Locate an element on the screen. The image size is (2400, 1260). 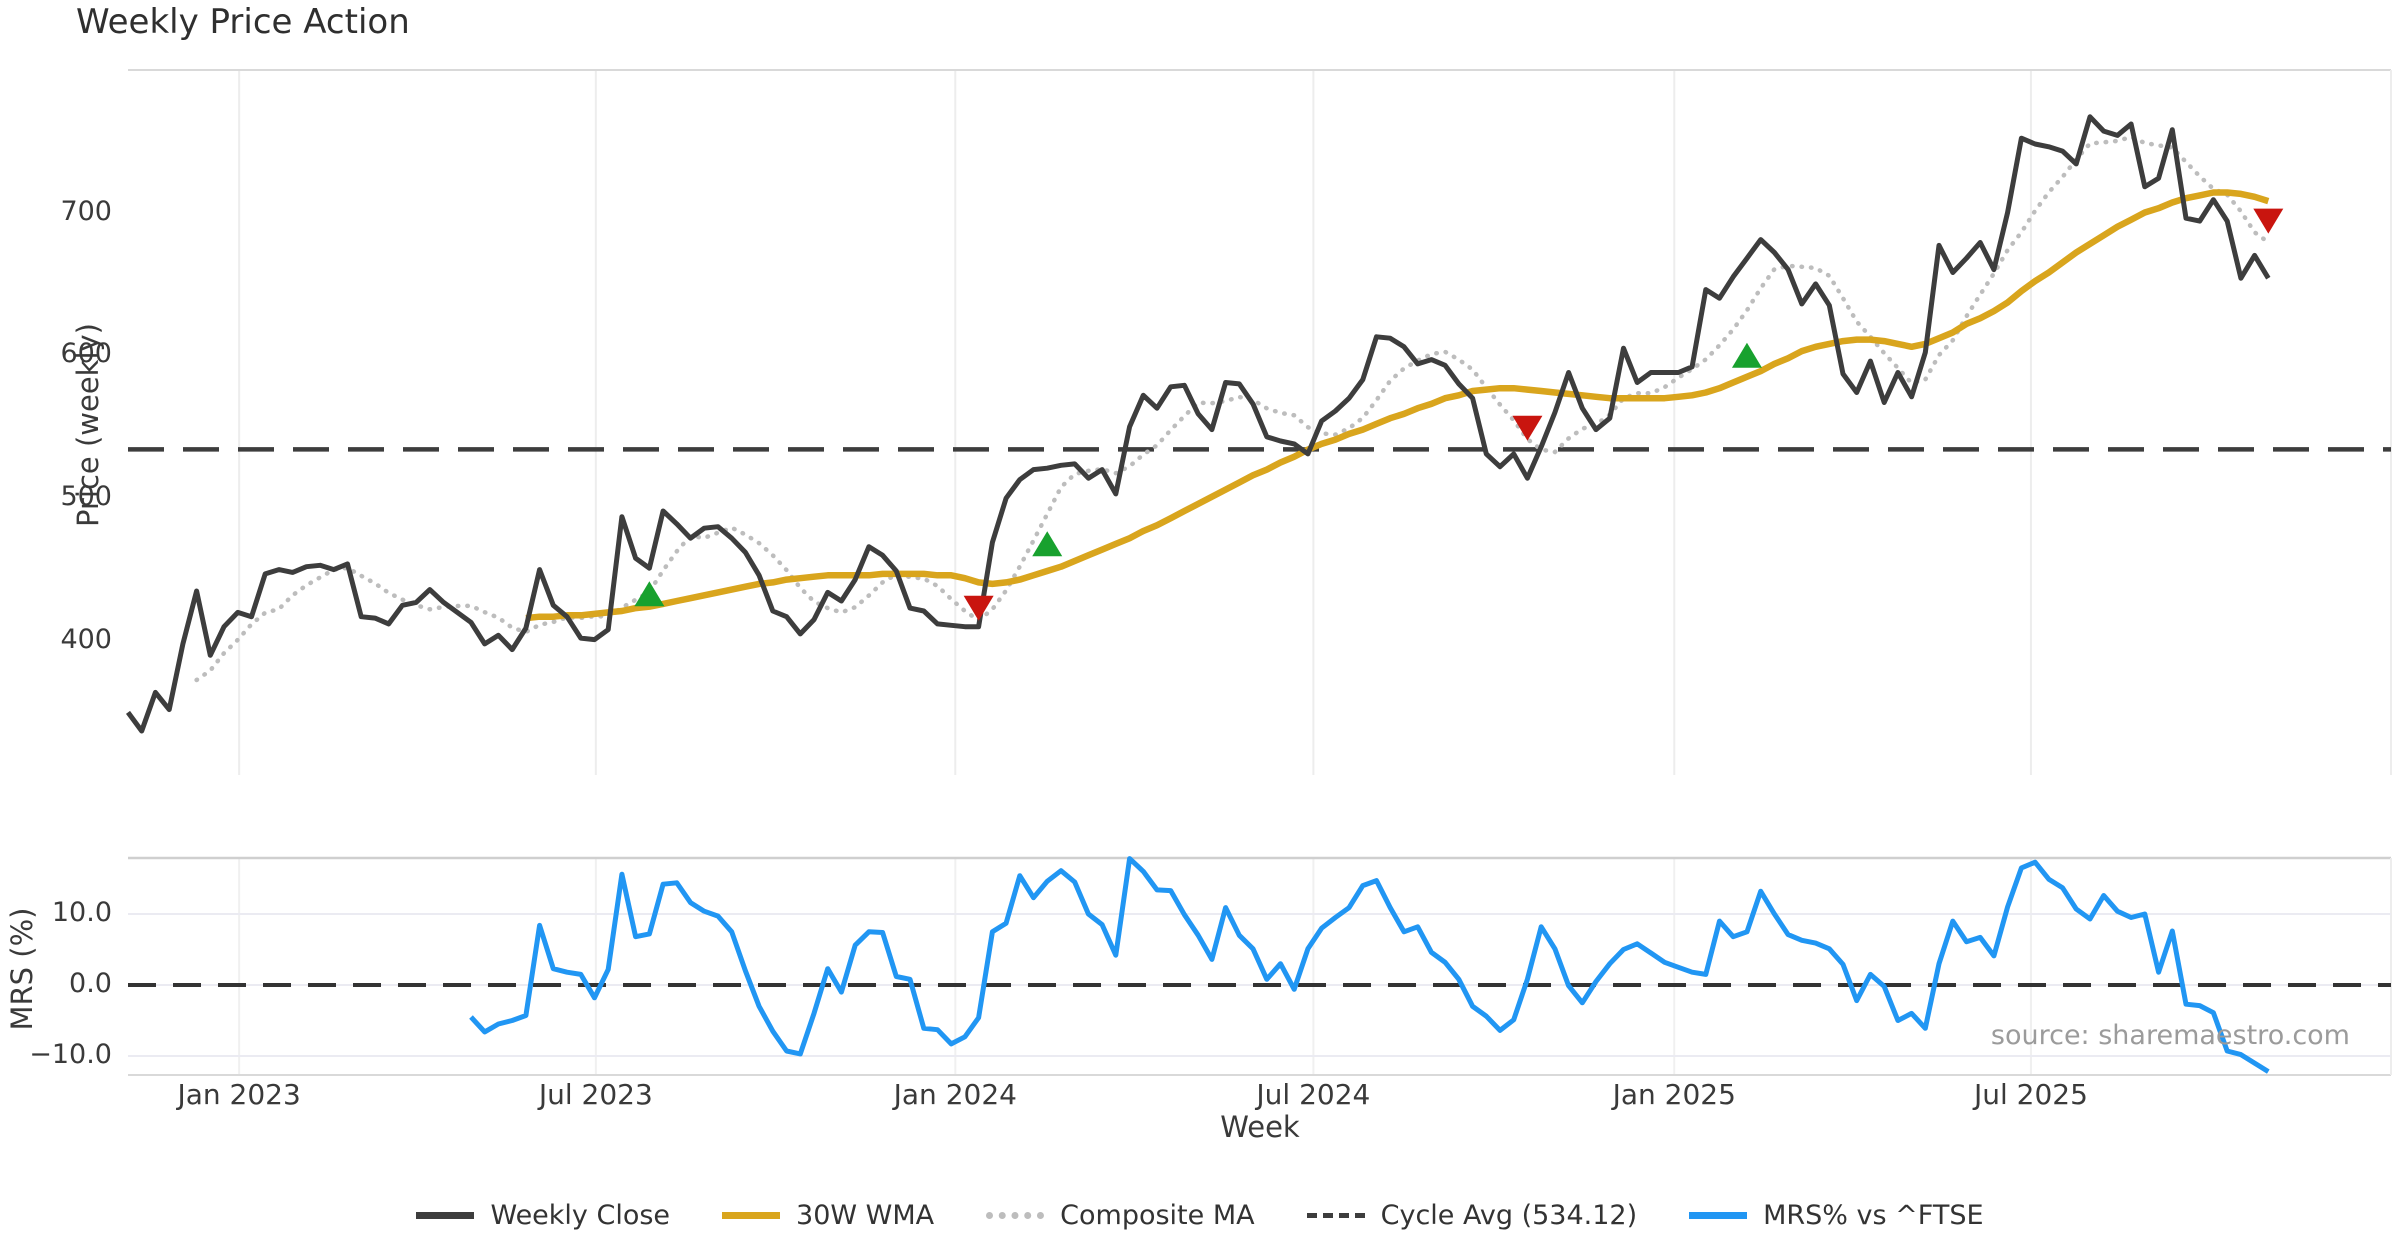
mrs-line is located at coordinates (1369, 965).